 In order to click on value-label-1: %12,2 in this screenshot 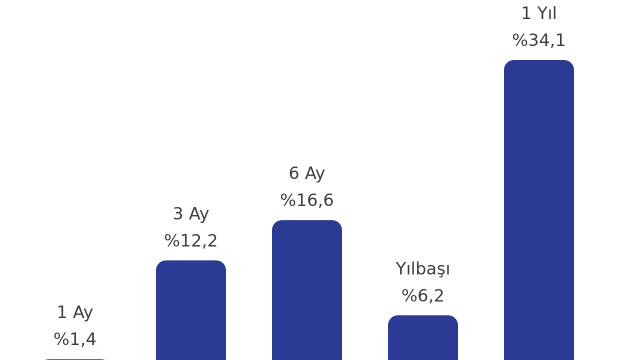, I will do `click(191, 241)`.